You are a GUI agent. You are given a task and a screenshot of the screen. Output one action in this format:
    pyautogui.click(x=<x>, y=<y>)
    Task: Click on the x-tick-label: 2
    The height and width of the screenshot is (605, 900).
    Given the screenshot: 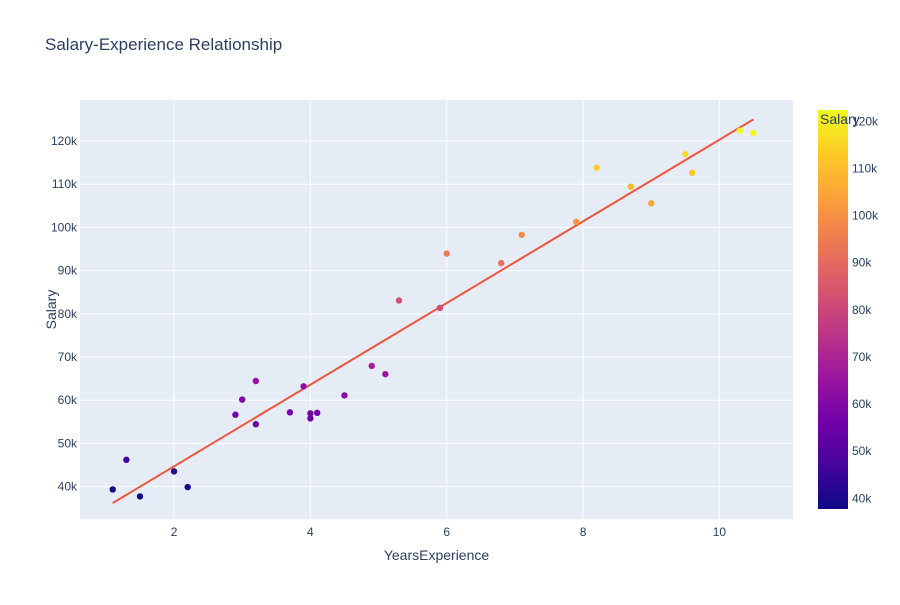 What is the action you would take?
    pyautogui.click(x=174, y=532)
    